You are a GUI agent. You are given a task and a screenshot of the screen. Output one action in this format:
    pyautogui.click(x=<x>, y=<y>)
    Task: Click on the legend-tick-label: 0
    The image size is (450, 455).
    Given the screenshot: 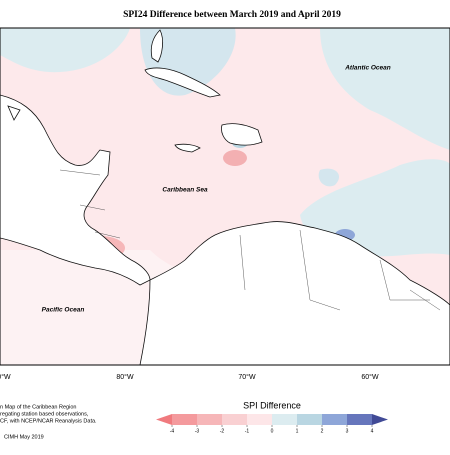 What is the action you would take?
    pyautogui.click(x=272, y=431)
    